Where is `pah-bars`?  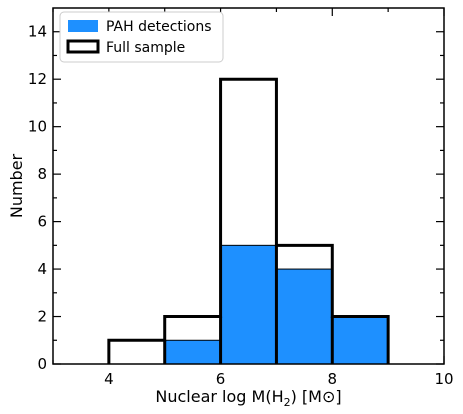
pah-bars is located at coordinates (276, 304).